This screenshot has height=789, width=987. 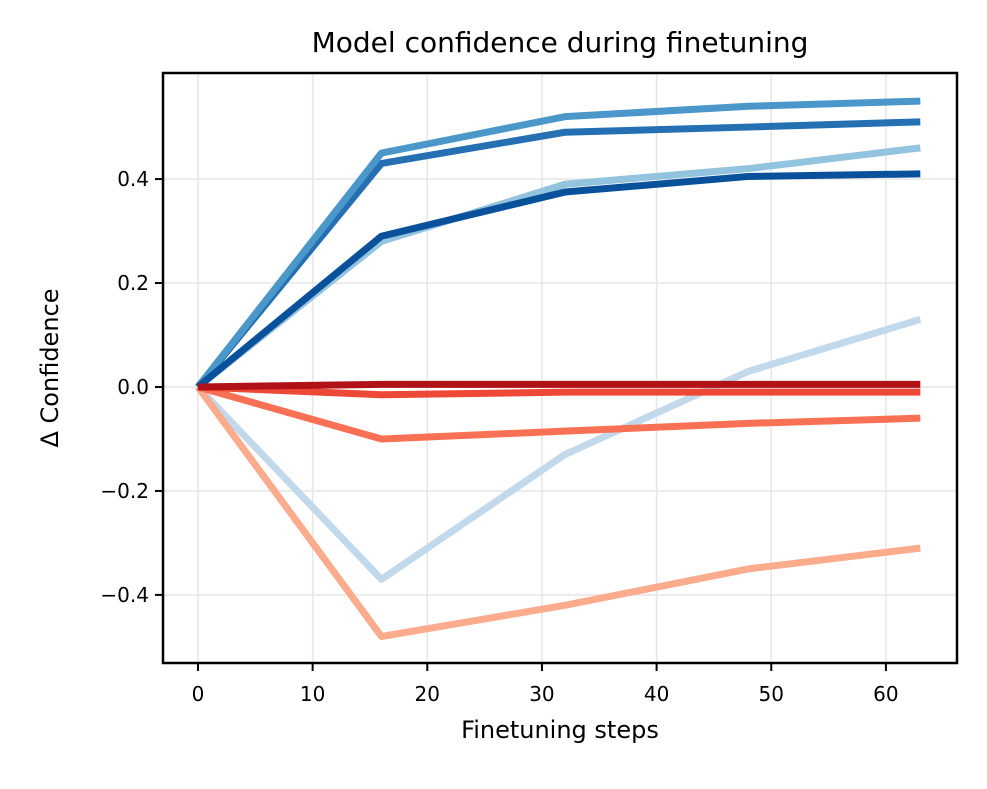 I want to click on x-tick-label: 20, so click(x=427, y=694).